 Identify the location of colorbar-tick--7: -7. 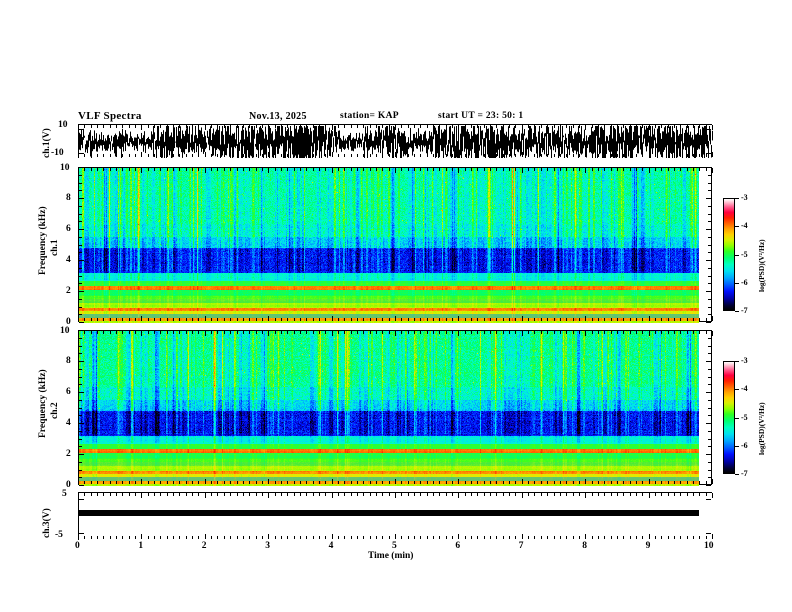
(744, 310).